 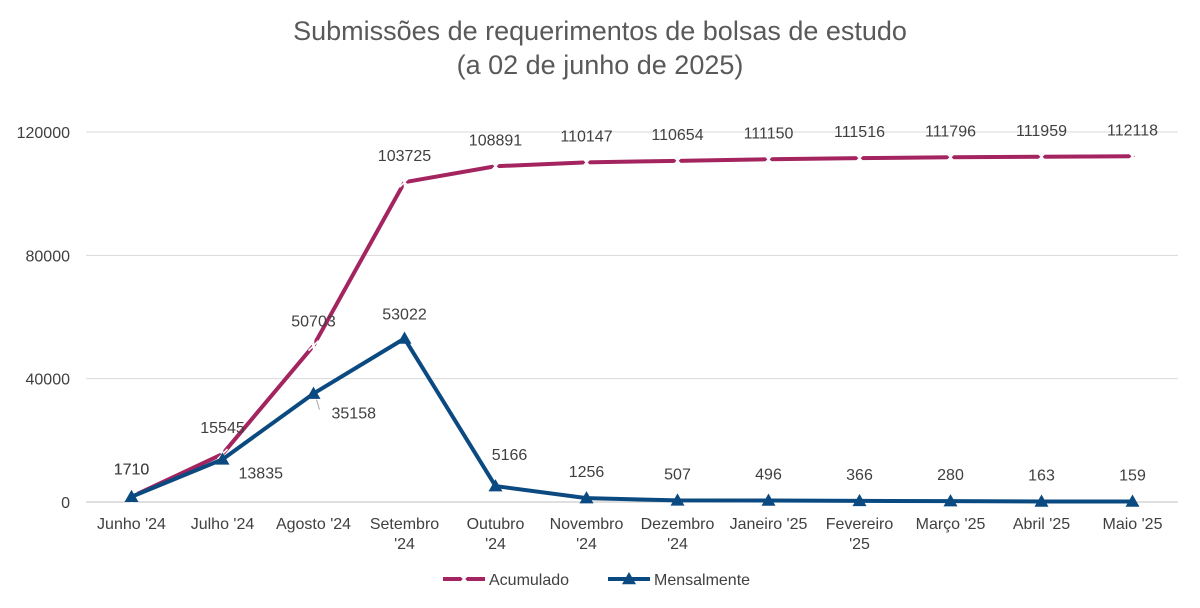 I want to click on data-label-acumulado: 50703, so click(x=313, y=322).